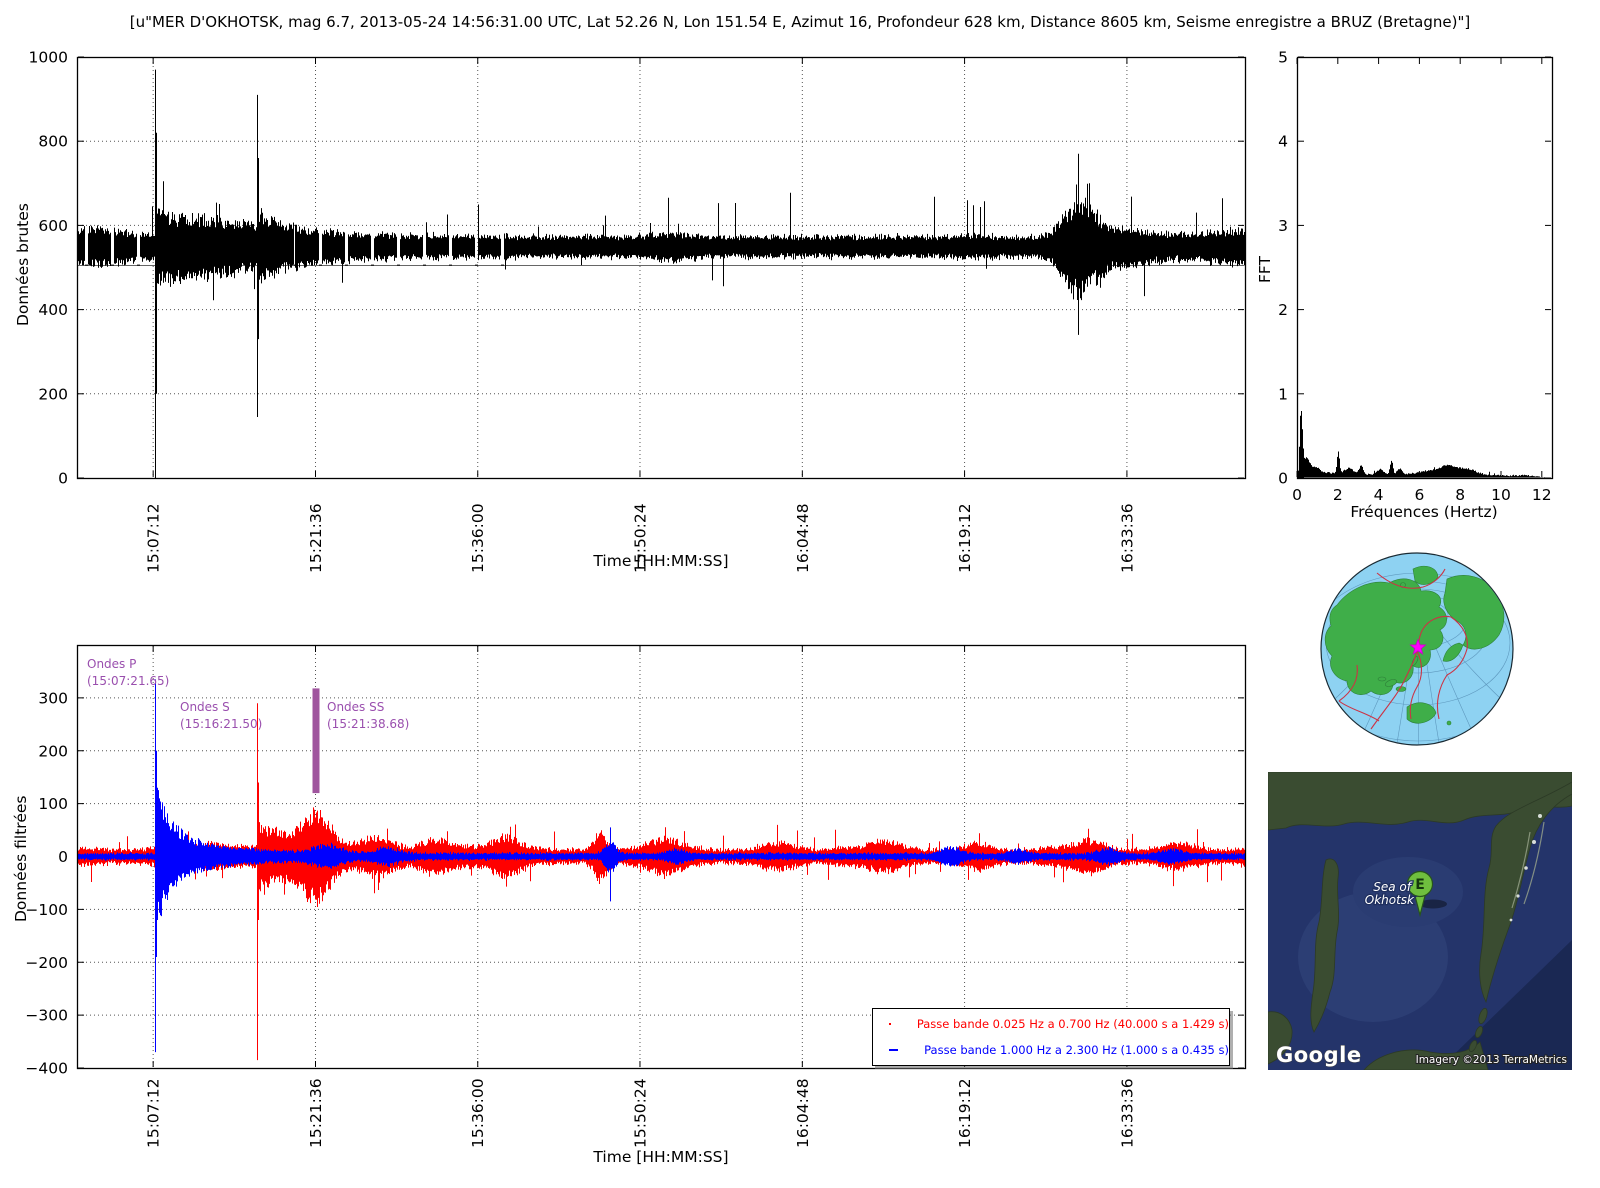 The image size is (1600, 1188). What do you see at coordinates (1505, 1005) in the screenshot?
I see `map-deep-trench` at bounding box center [1505, 1005].